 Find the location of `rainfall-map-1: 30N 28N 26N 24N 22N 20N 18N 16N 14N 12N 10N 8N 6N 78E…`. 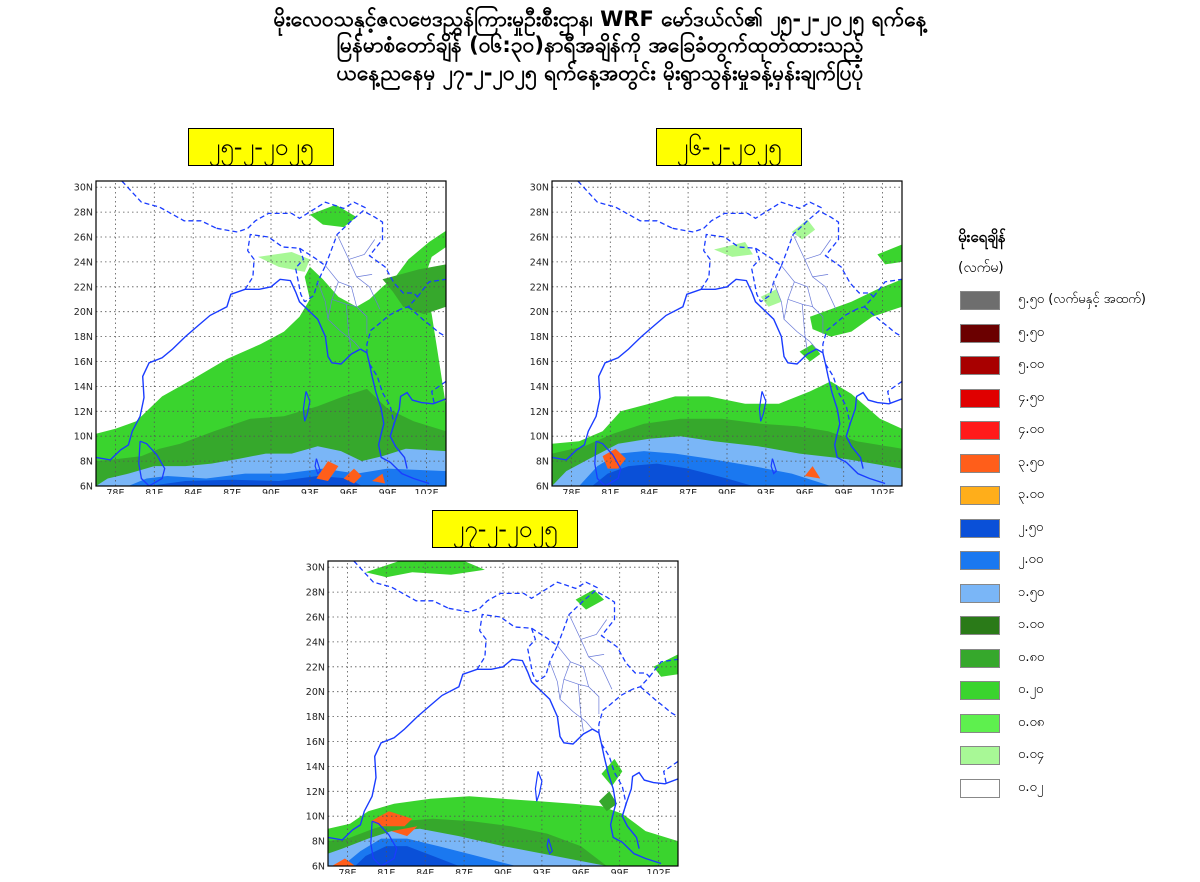

rainfall-map-1: 30N 28N 26N 24N 22N 20N 18N 16N 14N 12N 10N 8N 6N 78E… is located at coordinates (255, 335).